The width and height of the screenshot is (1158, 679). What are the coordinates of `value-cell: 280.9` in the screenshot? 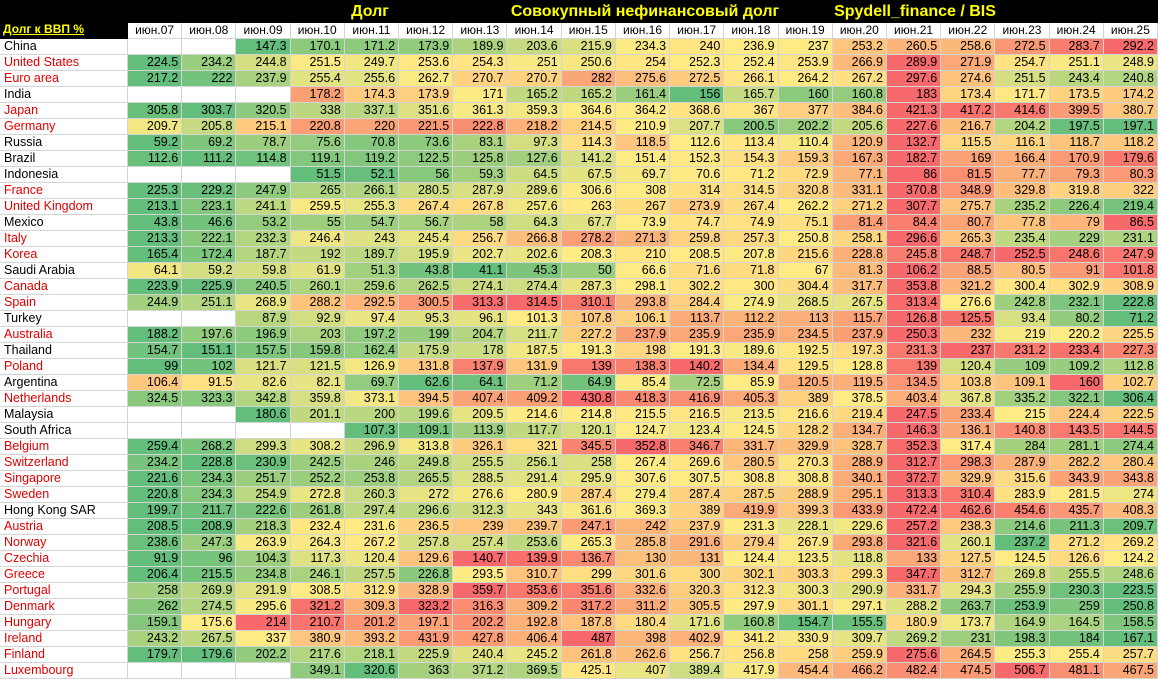 It's located at (534, 495).